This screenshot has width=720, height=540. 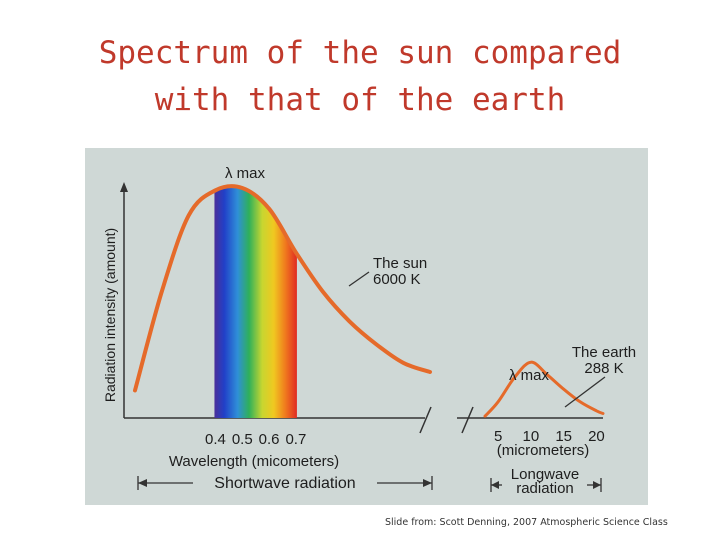 I want to click on slide-title-line-2: with that of the earth, so click(x=360, y=100).